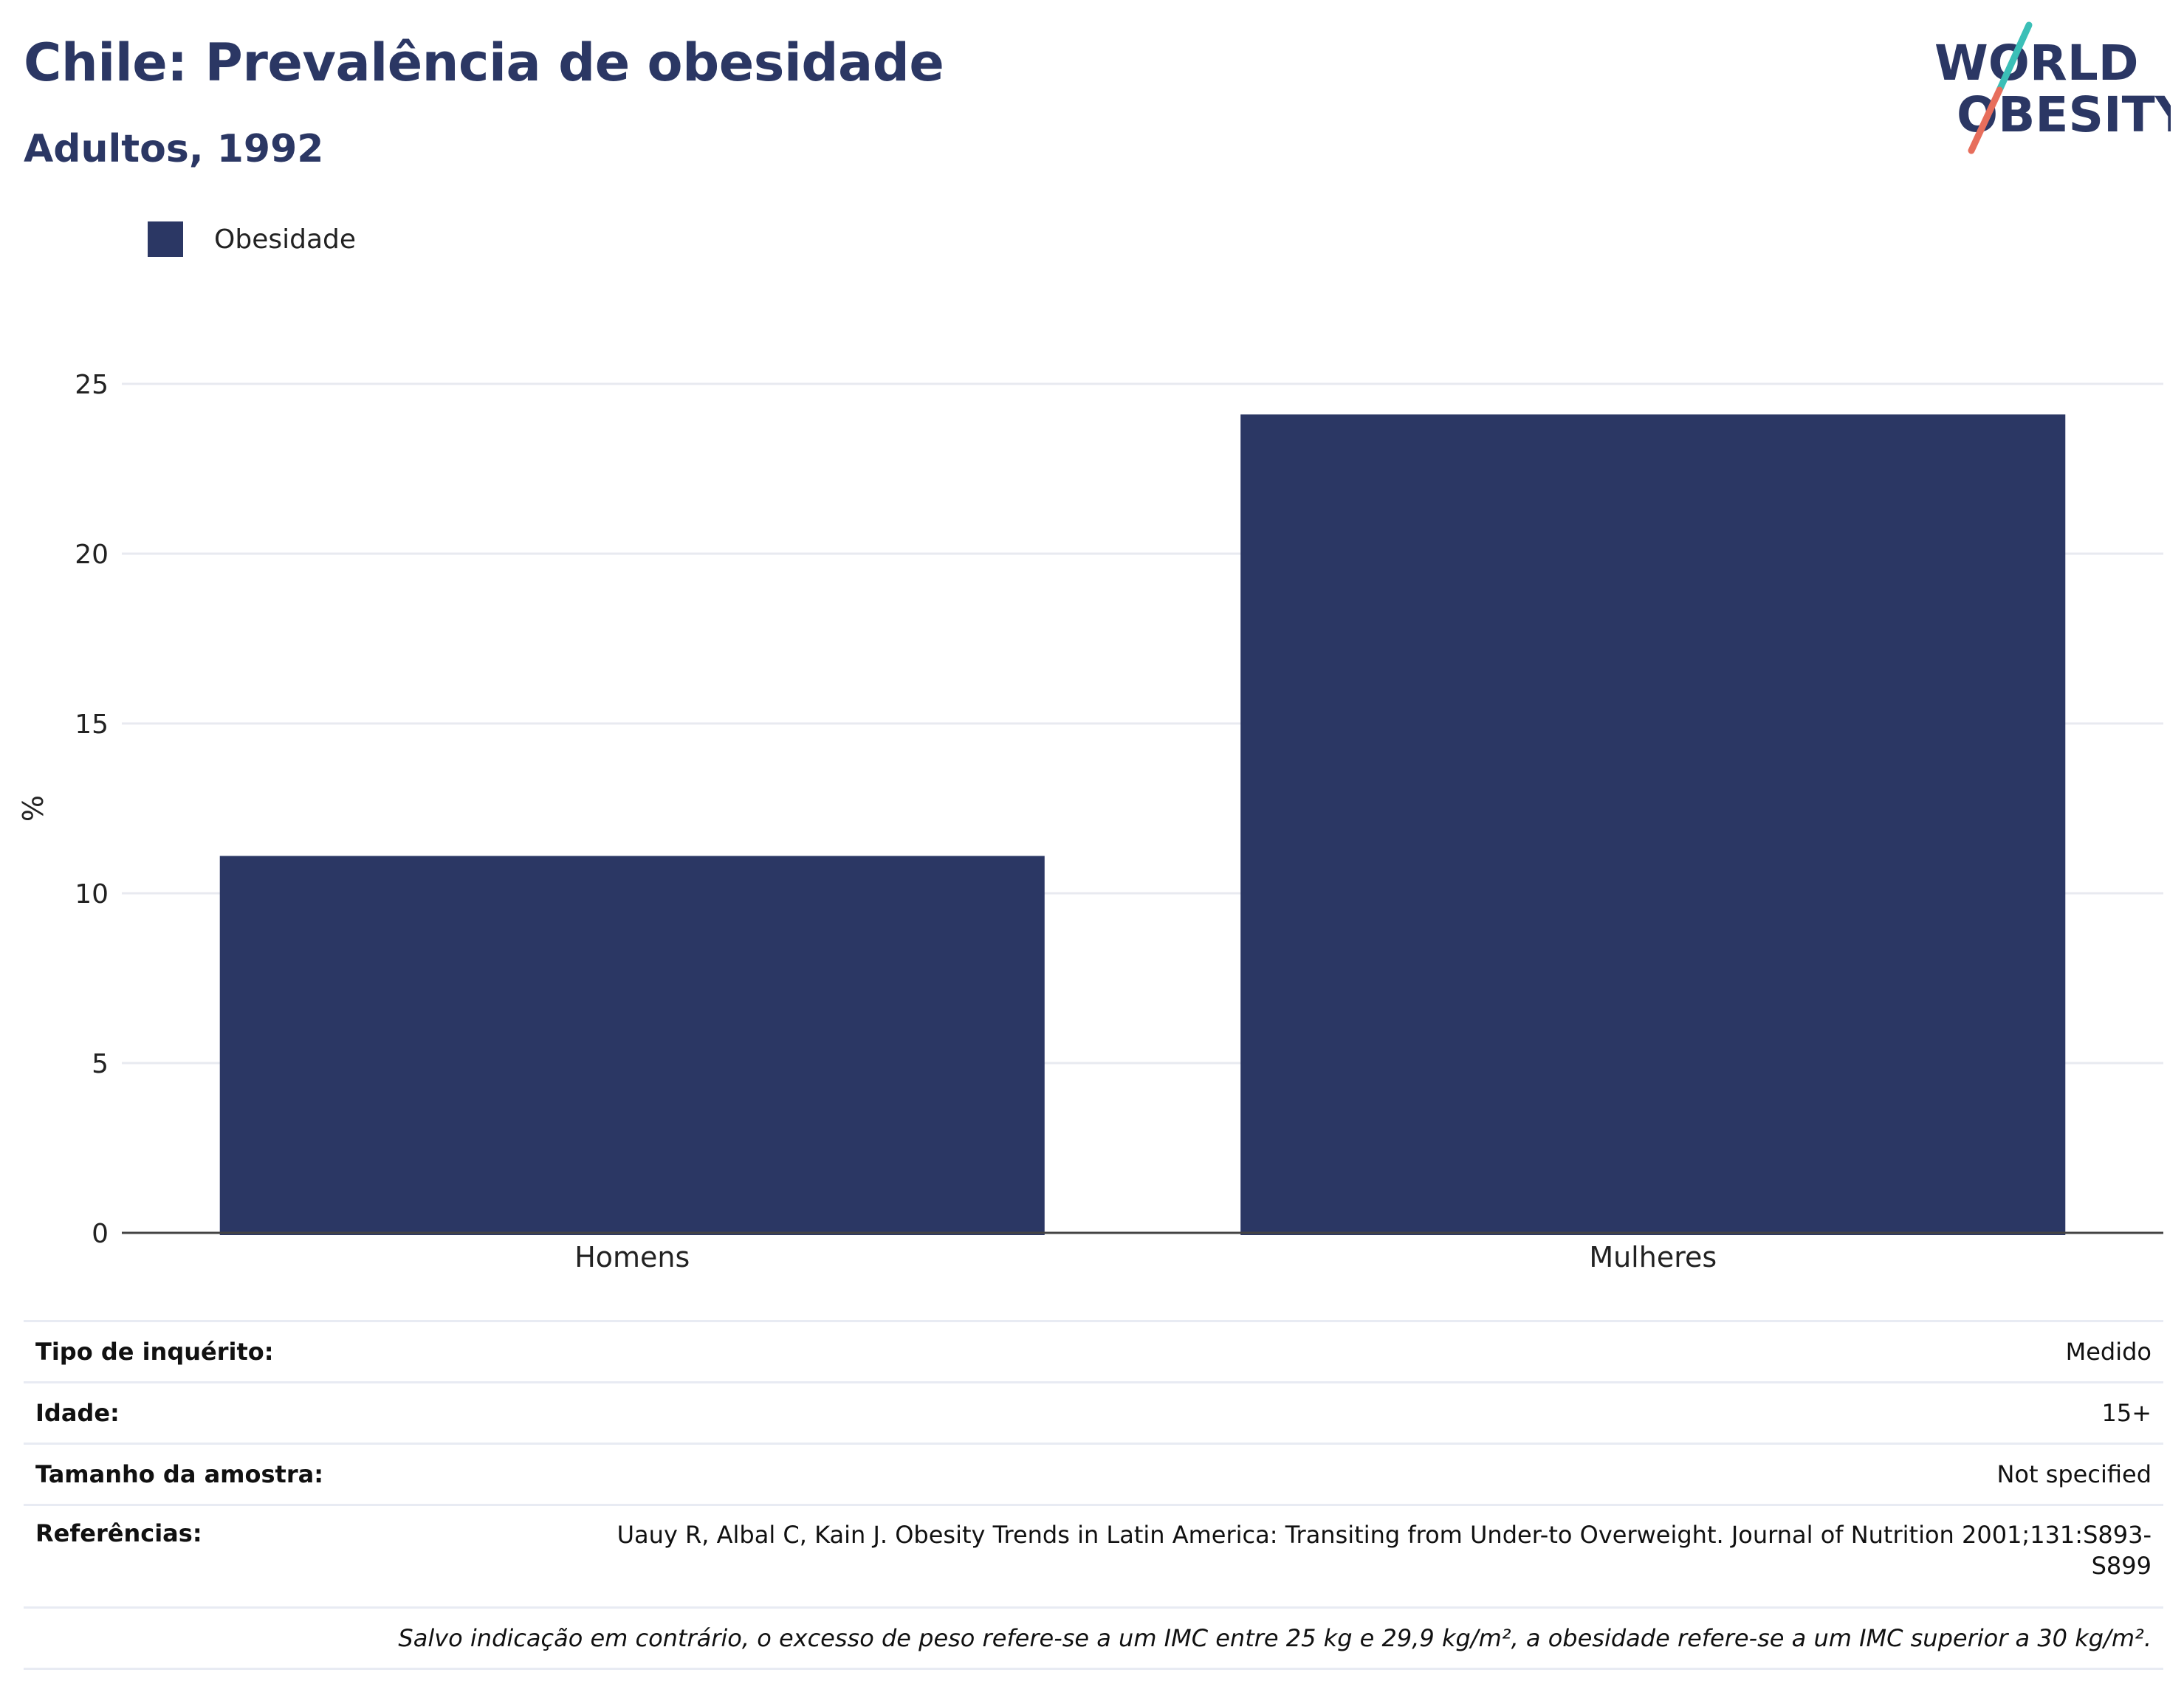 Image resolution: width=2184 pixels, height=1695 pixels. Describe the element at coordinates (294, 1474) in the screenshot. I see `detail-key: Tamanho da amostra:` at that location.